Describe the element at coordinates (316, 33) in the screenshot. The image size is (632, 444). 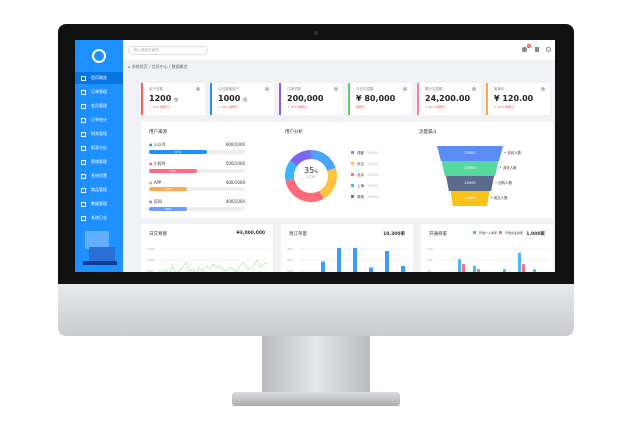
I see `camera` at that location.